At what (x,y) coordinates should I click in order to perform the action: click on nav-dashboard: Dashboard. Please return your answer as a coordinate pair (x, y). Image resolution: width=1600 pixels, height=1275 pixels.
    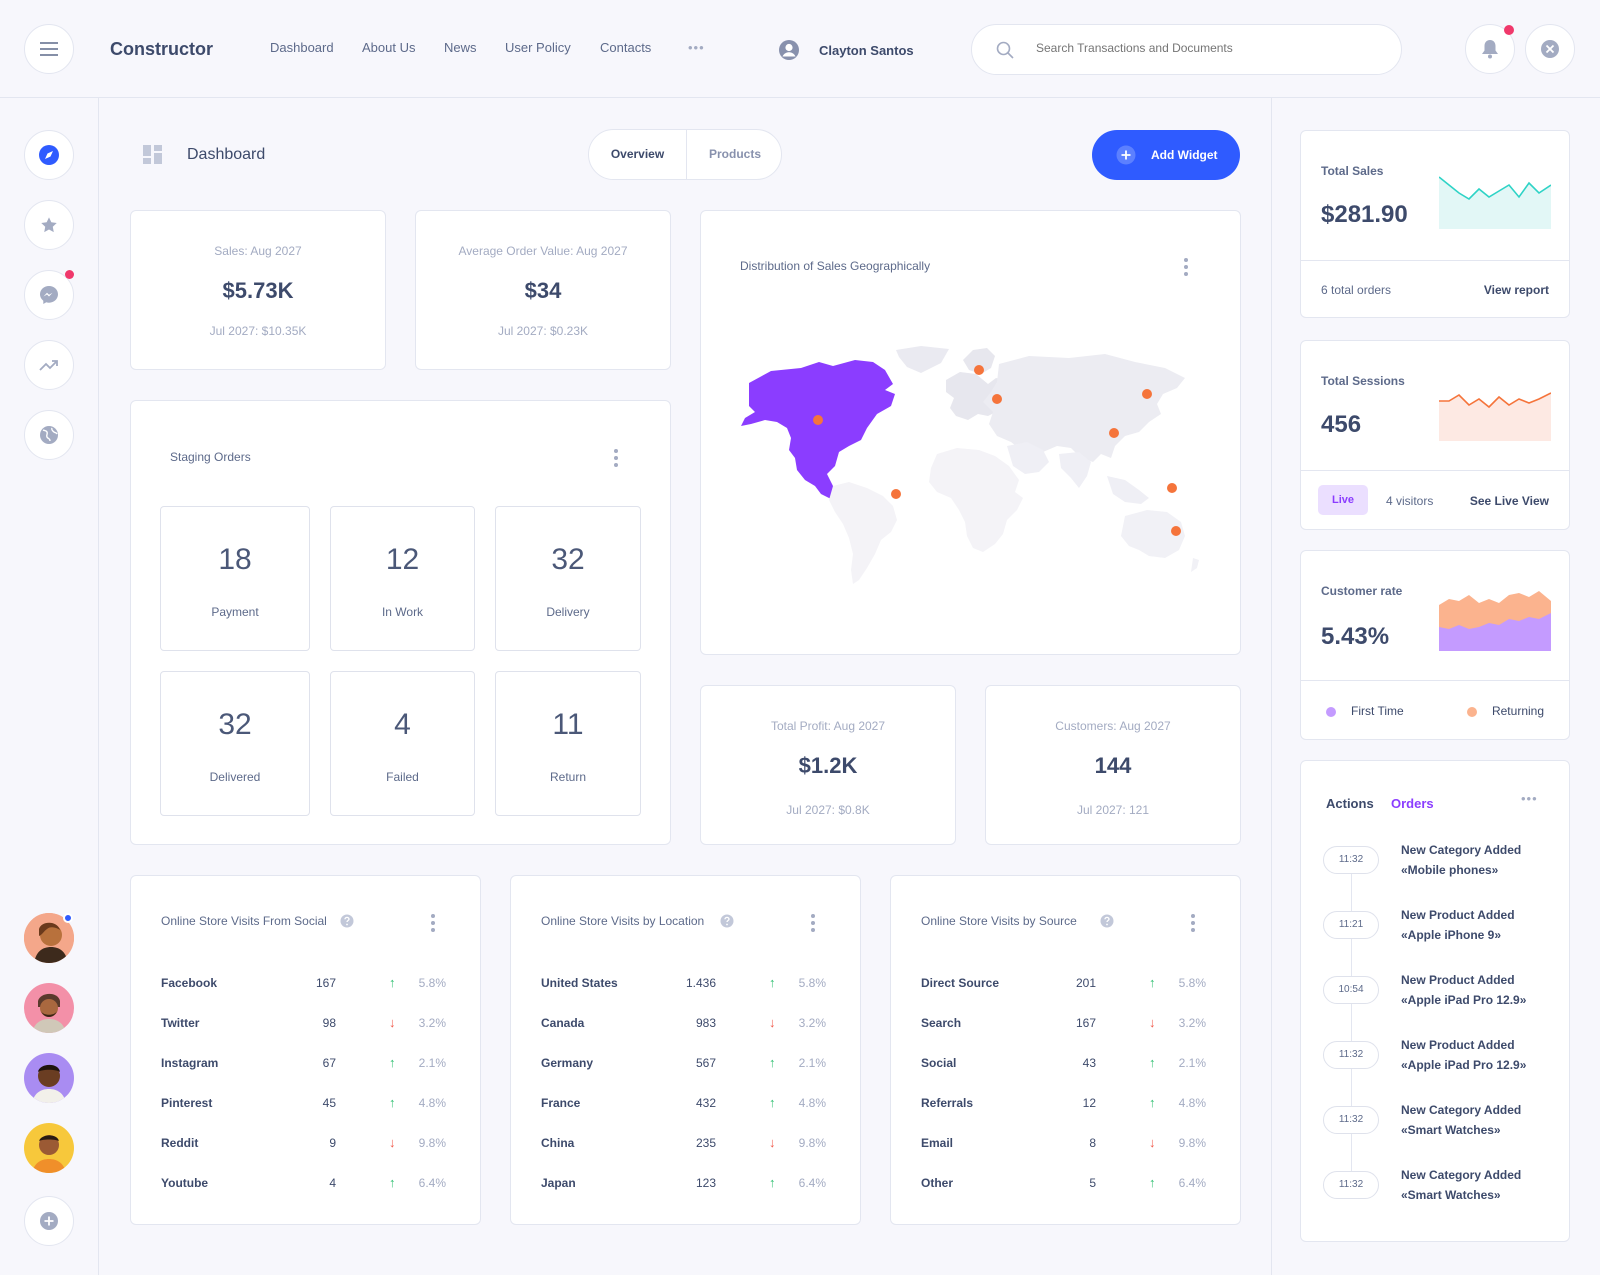
    Looking at the image, I should click on (302, 47).